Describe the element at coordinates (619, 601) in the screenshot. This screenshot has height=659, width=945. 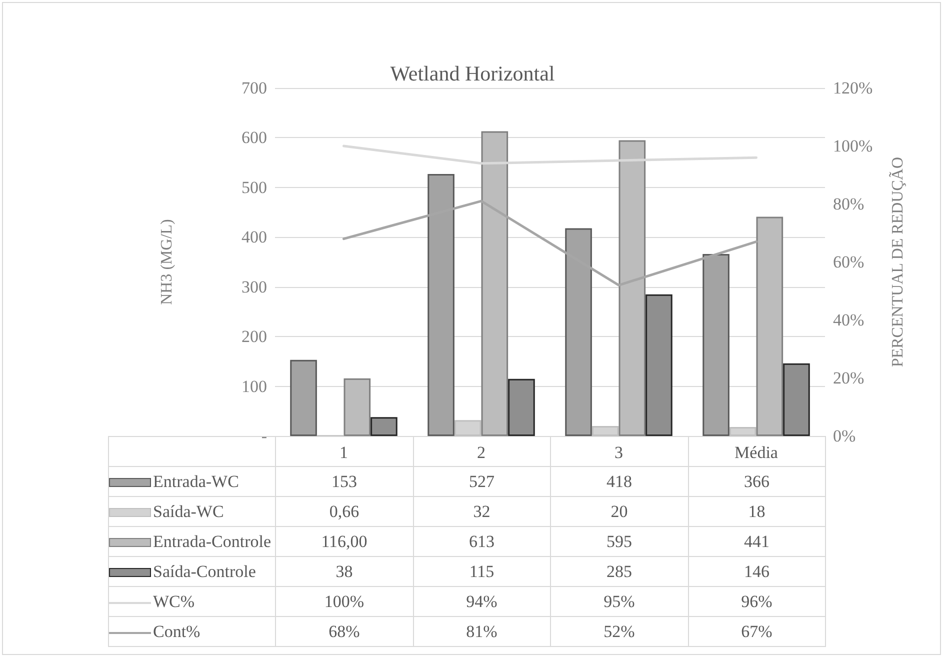
I see `data-label: 95%` at that location.